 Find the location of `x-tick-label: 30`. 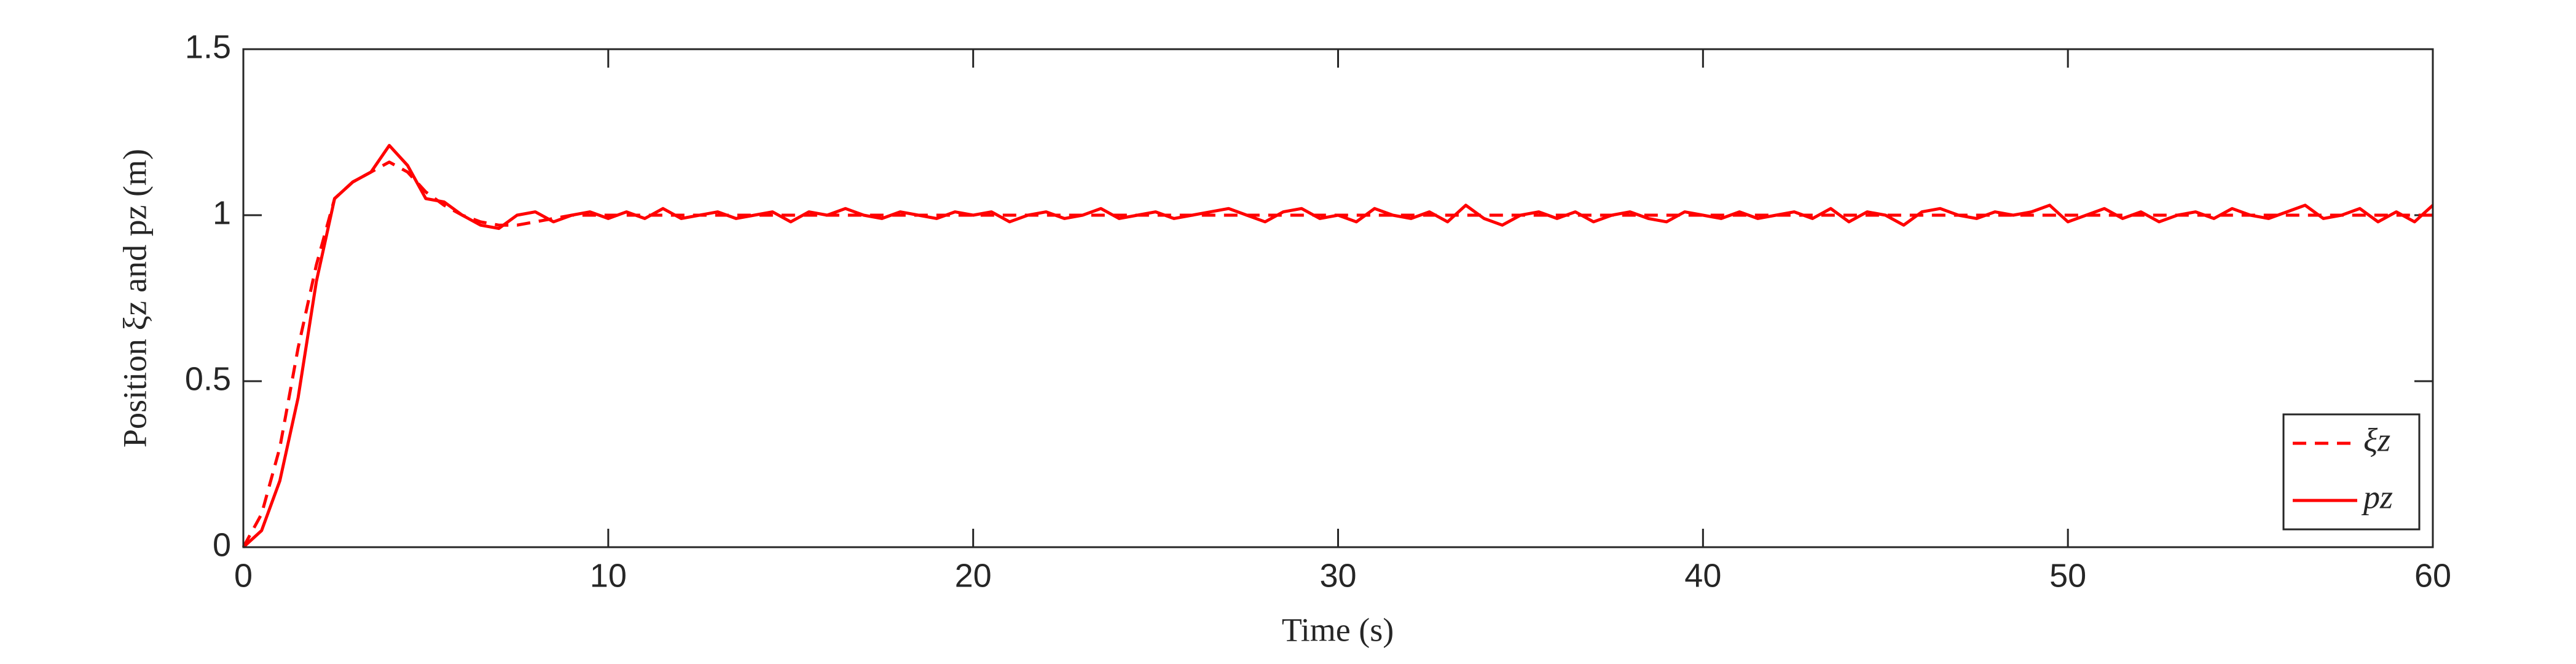

x-tick-label: 30 is located at coordinates (1337, 575).